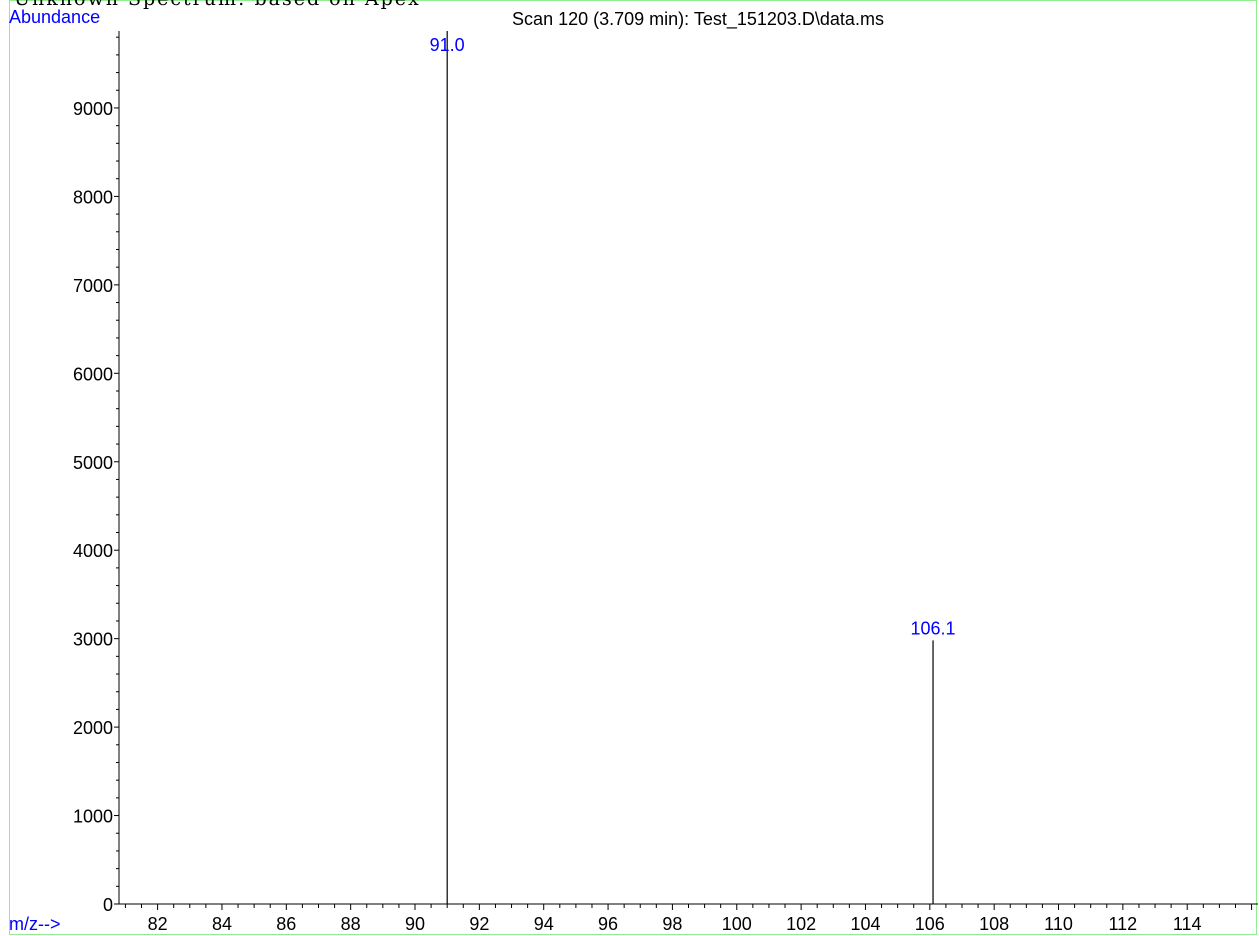 Image resolution: width=1259 pixels, height=936 pixels. I want to click on peak-label: 91.0, so click(447, 45).